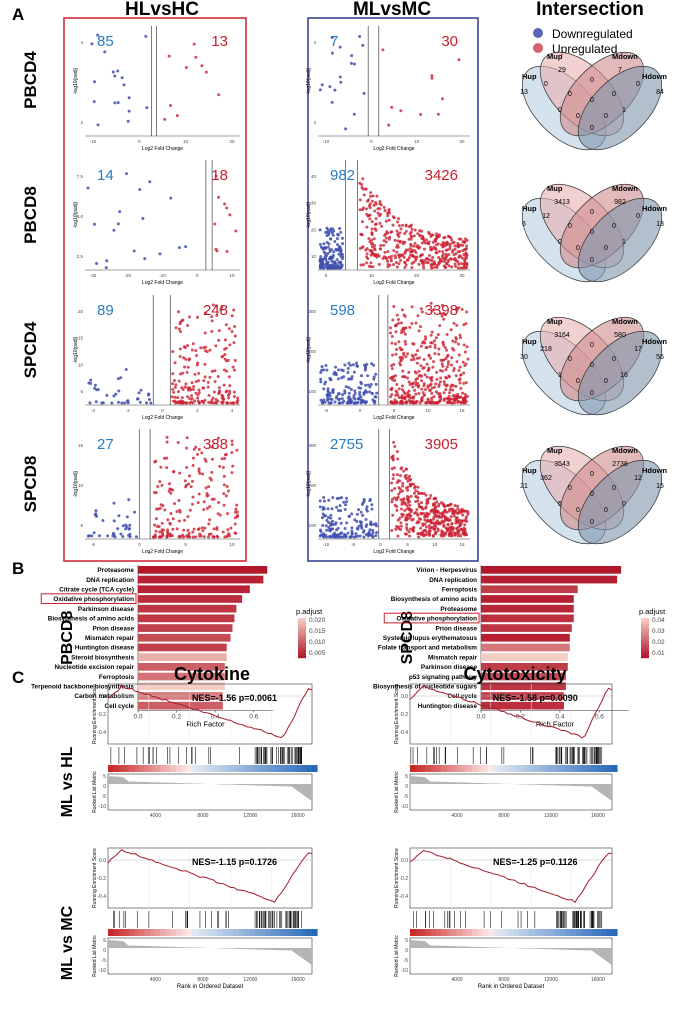  Describe the element at coordinates (654, 470) in the screenshot. I see `venn-label-hdown: Hdown` at that location.